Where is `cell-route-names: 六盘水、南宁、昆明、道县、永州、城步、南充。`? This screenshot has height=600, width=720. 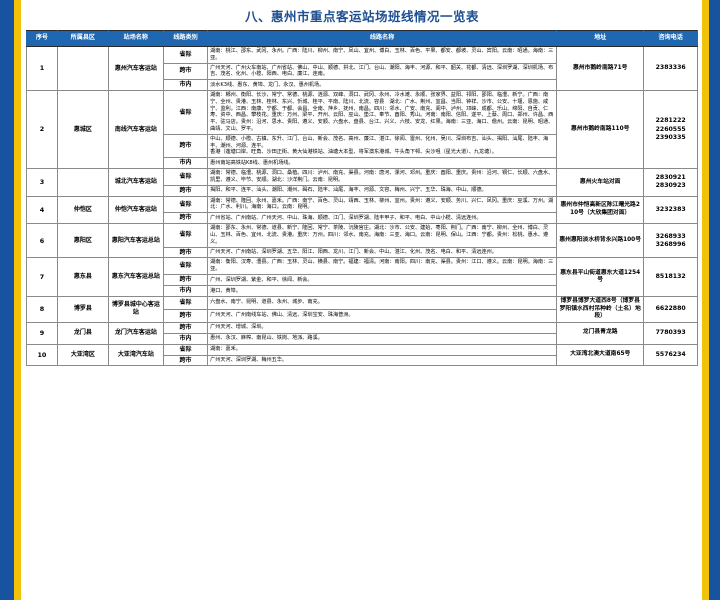
cell-route-names: 六盘水、南宁、昆明、道县、永州、城步、南充。 is located at coordinates (382, 302).